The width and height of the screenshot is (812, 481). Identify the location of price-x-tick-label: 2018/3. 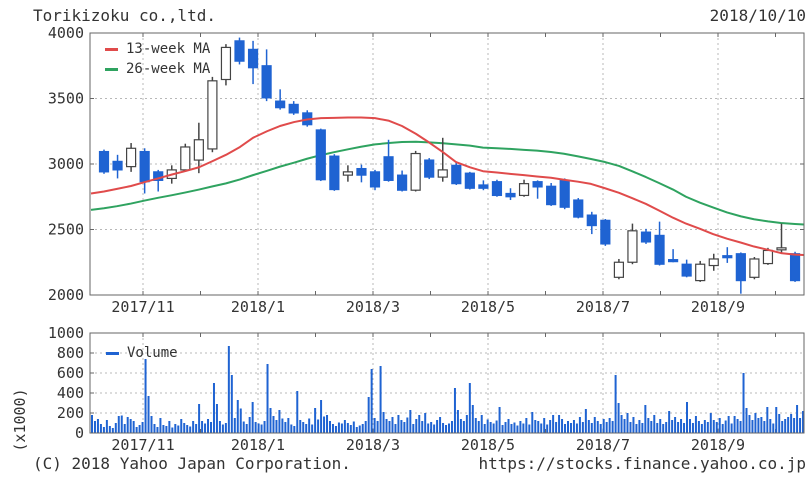
(373, 307).